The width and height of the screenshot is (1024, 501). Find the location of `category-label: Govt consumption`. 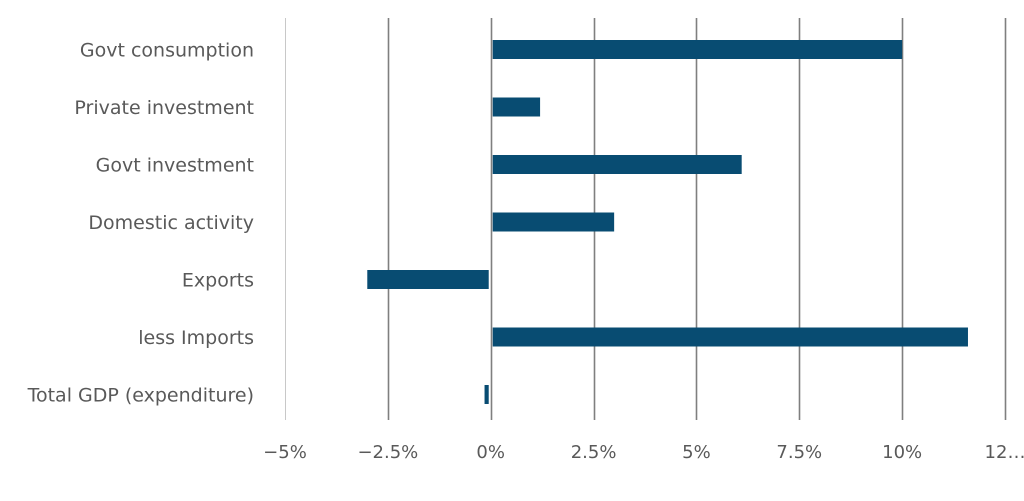

category-label: Govt consumption is located at coordinates (167, 51).